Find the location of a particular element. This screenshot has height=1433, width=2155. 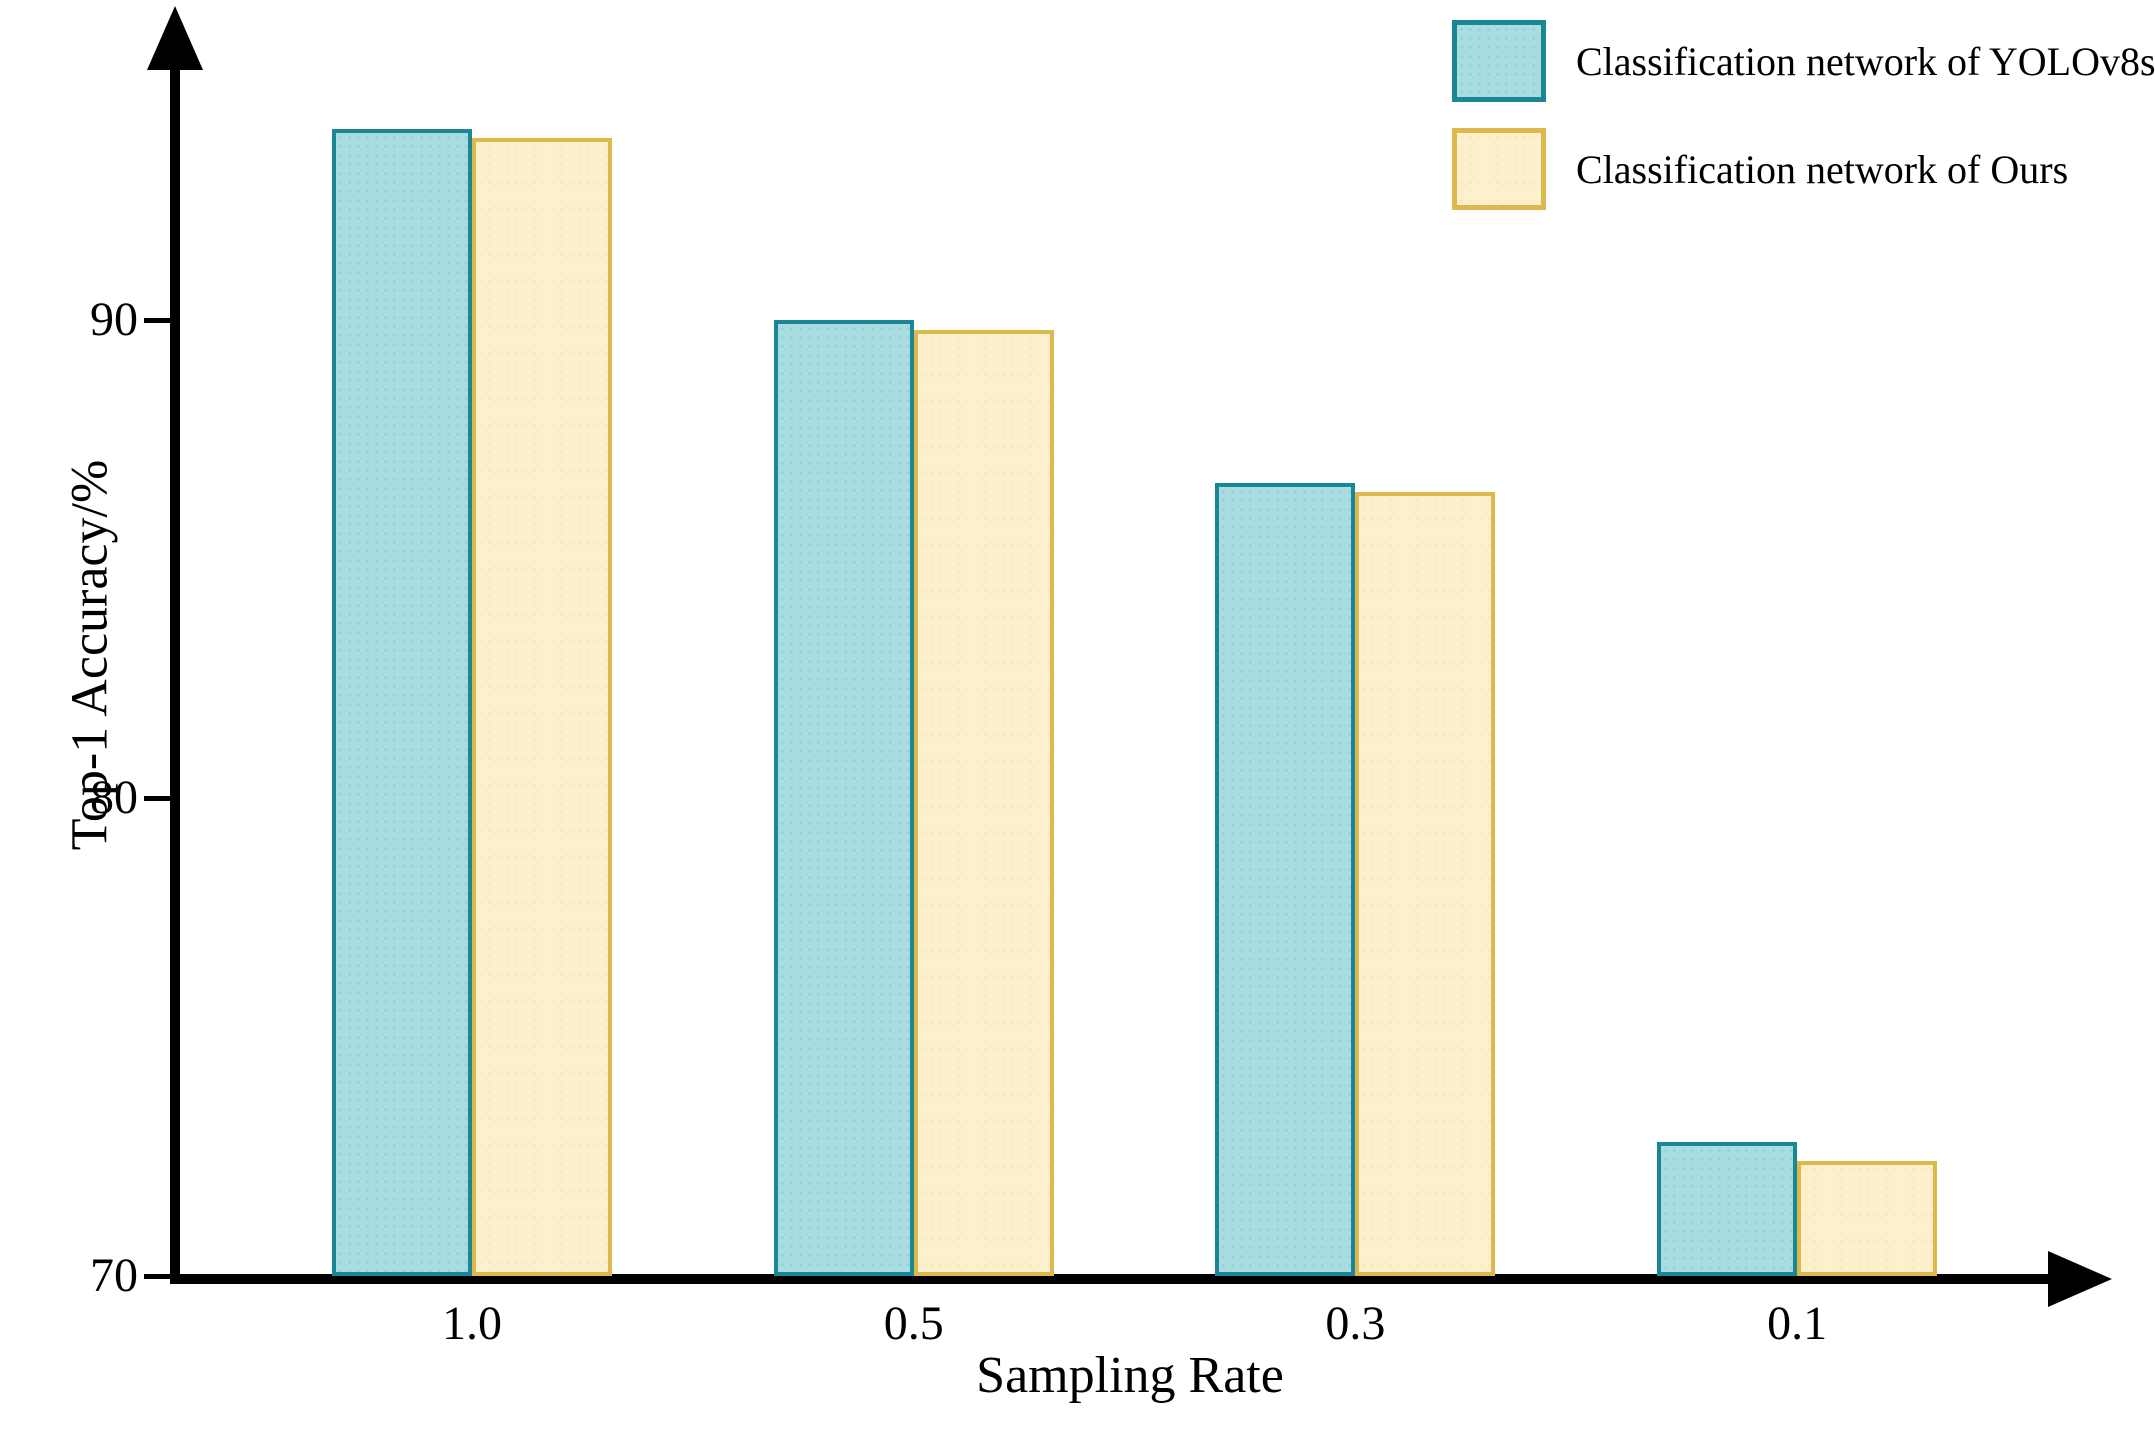

bar-series1-x0.3 is located at coordinates (1425, 884).